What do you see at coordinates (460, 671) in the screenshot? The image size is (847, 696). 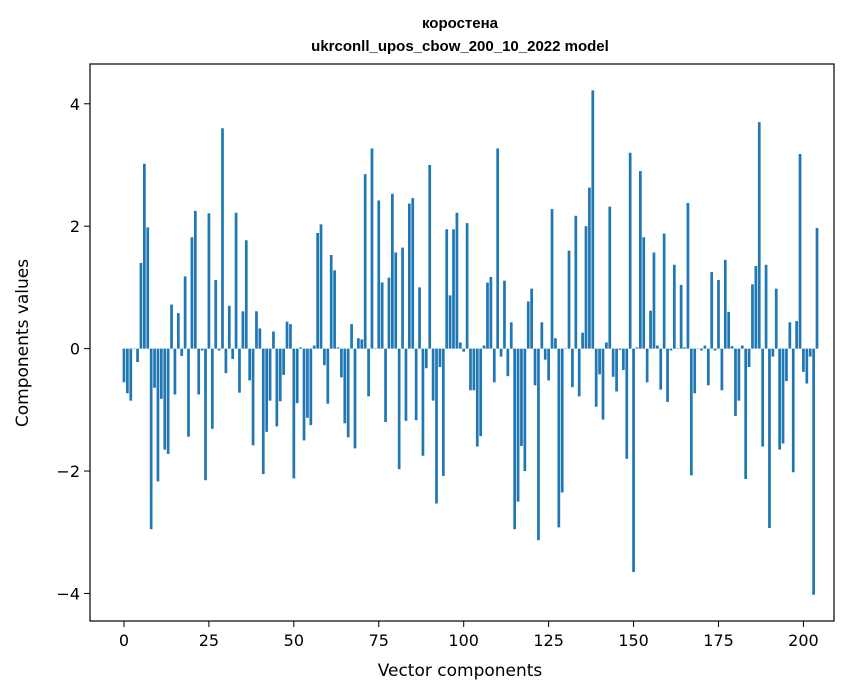 I see `x-axis-label: Vector components` at bounding box center [460, 671].